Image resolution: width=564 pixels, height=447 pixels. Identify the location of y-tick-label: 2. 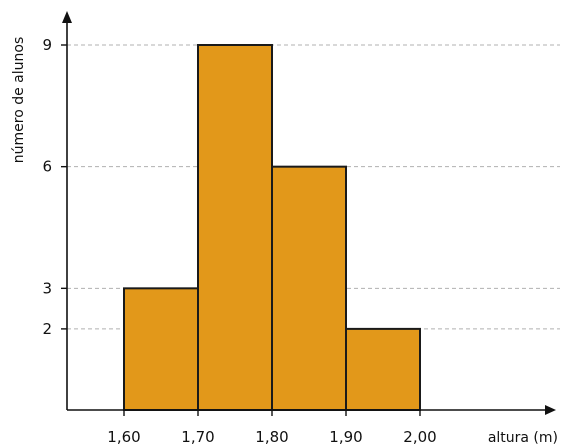
(47, 329).